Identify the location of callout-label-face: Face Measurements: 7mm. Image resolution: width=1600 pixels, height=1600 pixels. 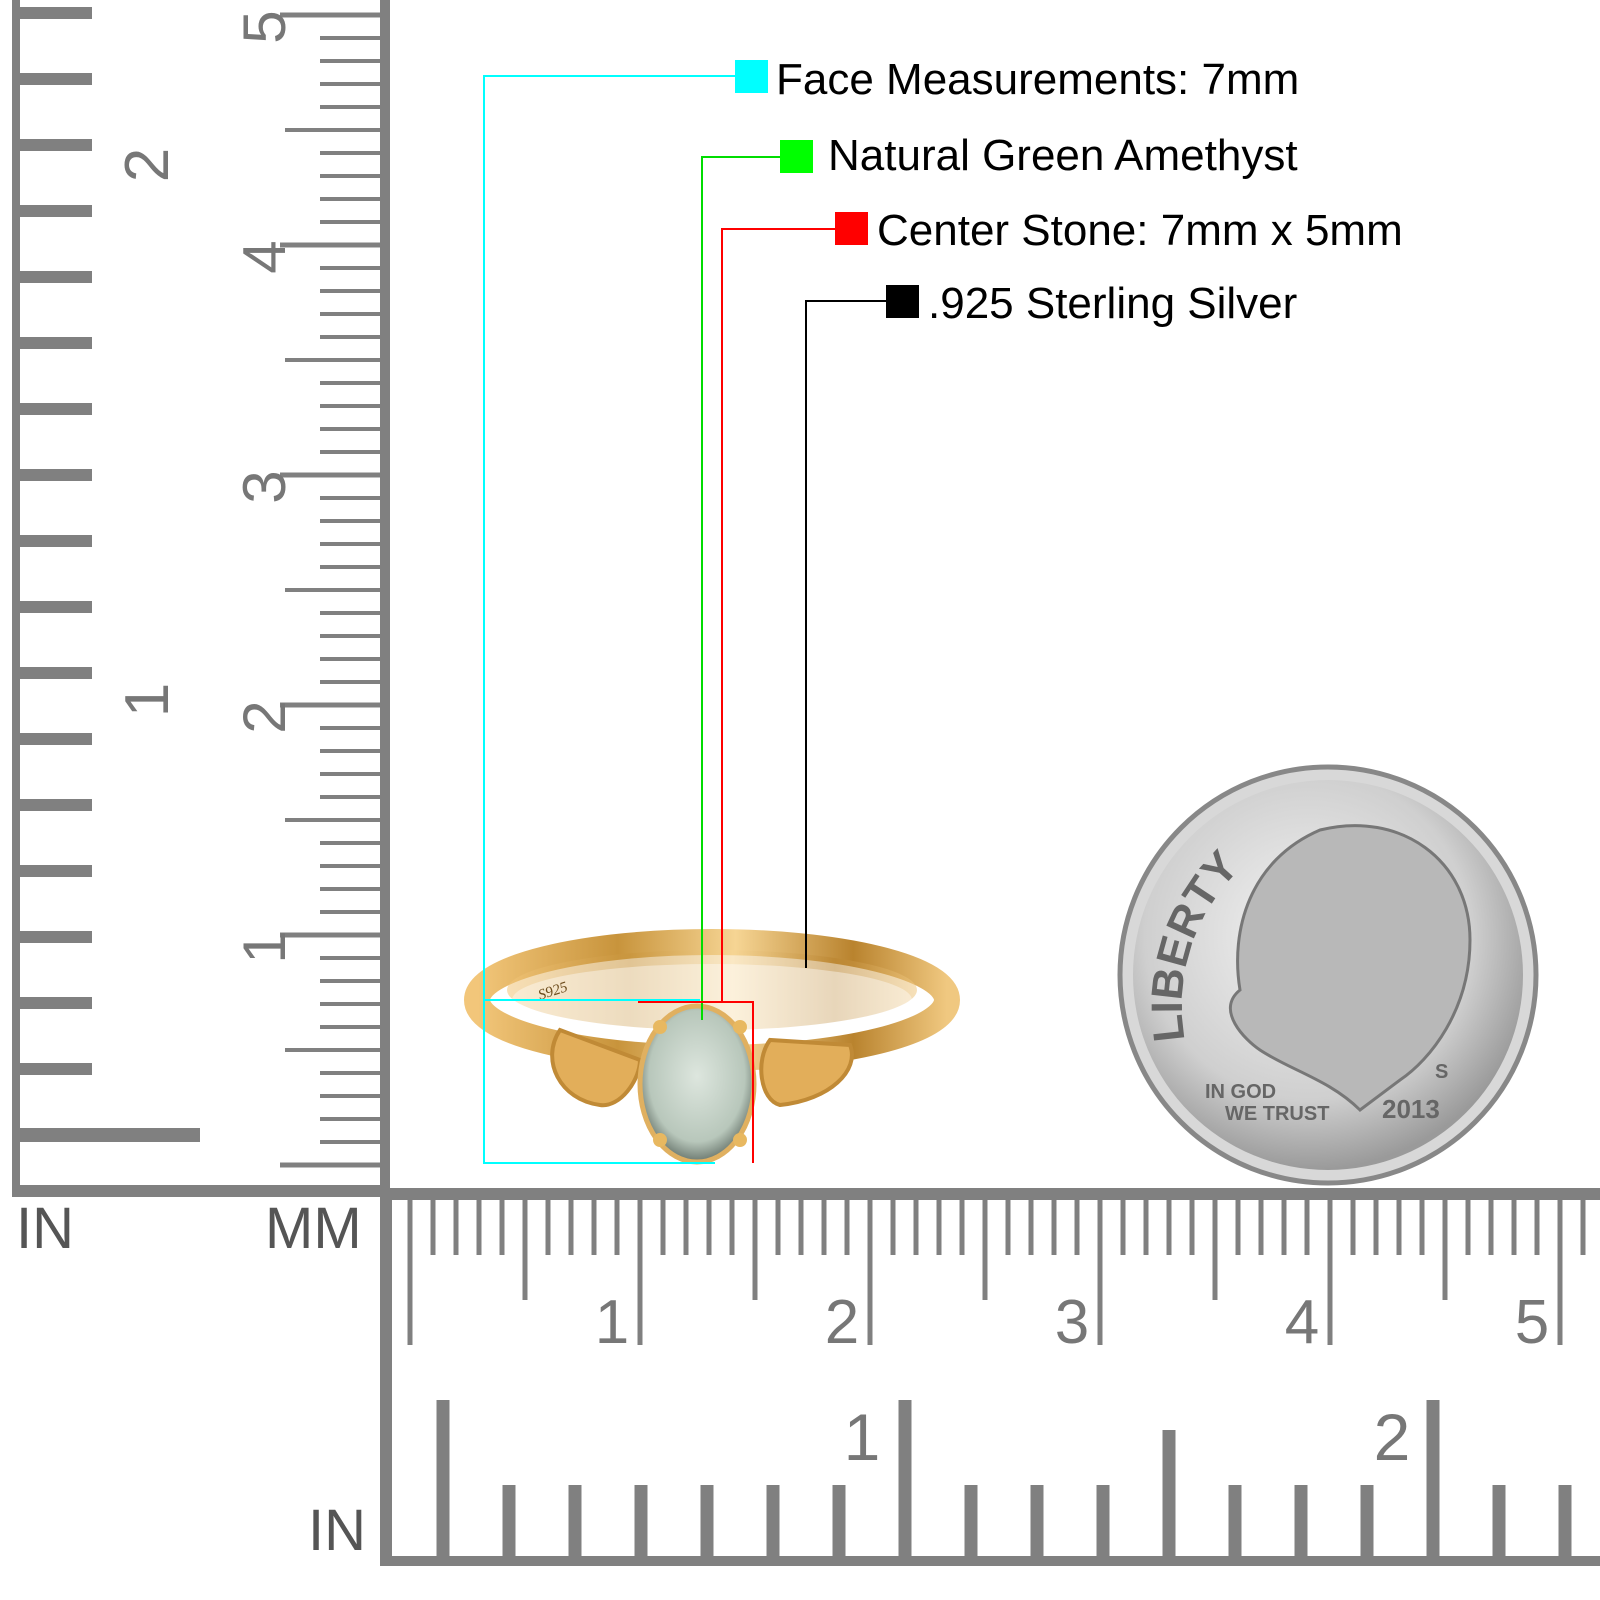
(1038, 79).